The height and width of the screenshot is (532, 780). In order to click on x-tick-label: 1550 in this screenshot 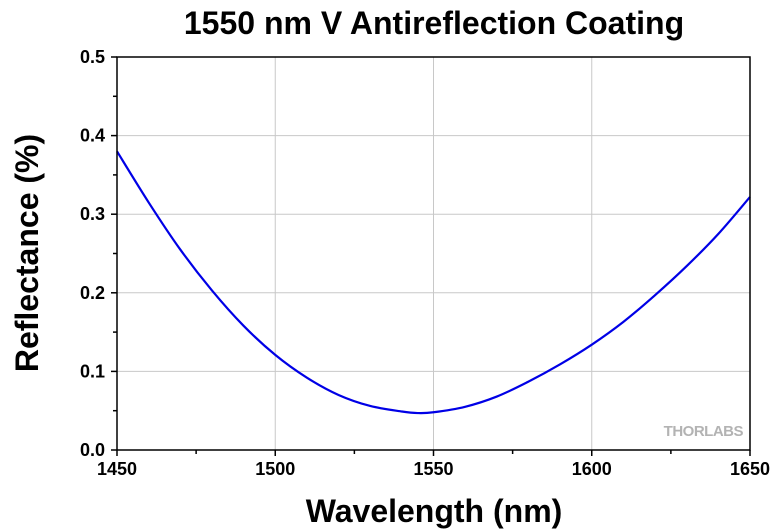, I will do `click(433, 469)`.